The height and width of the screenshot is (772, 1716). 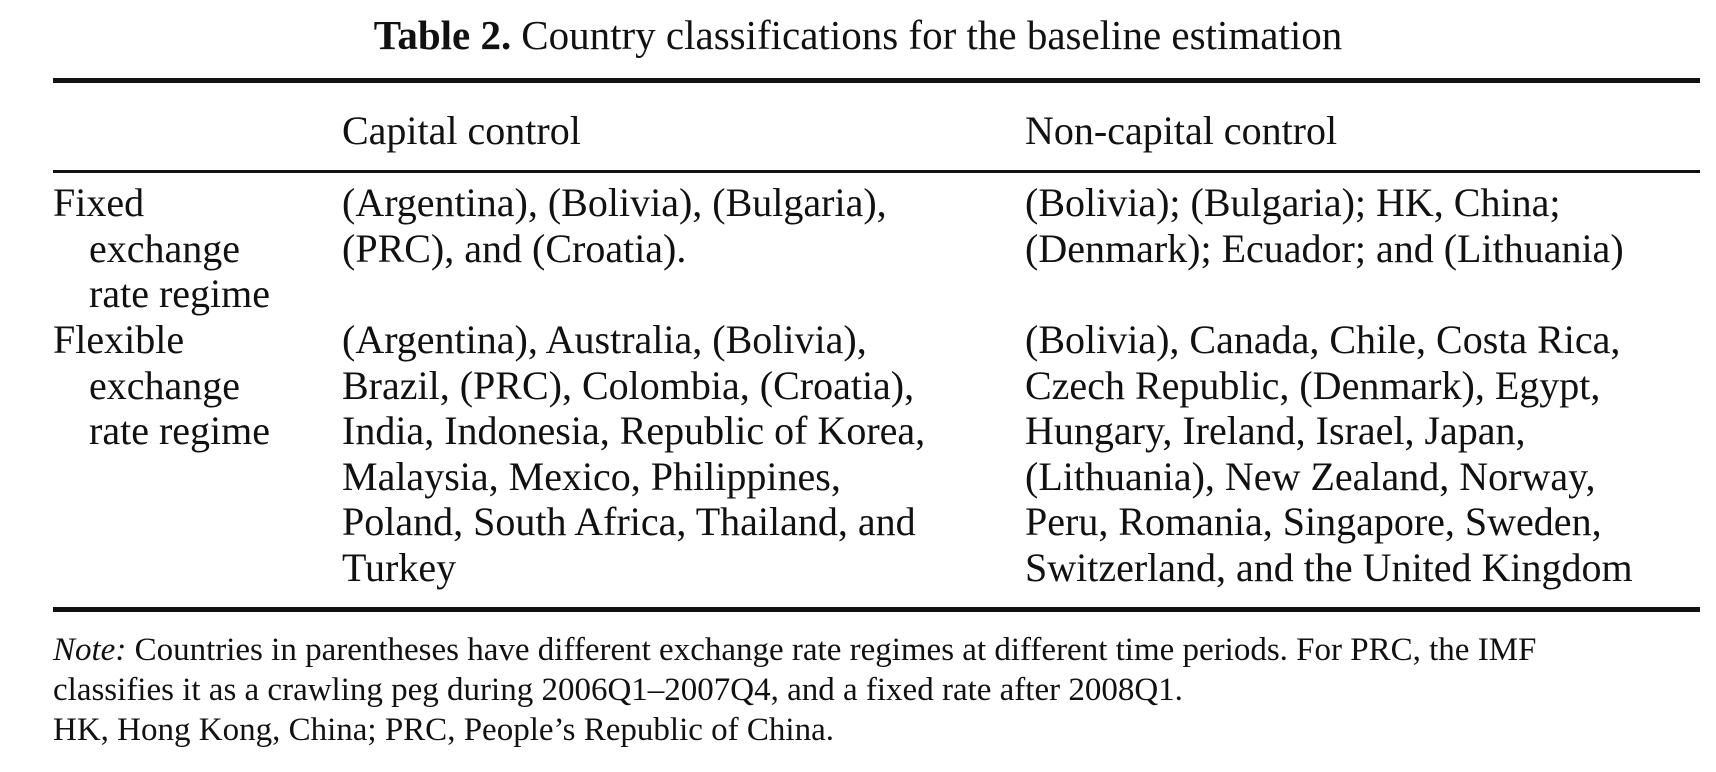 I want to click on cell-line: Hungary, Ireland, Israel, Japan,, so click(x=1275, y=430).